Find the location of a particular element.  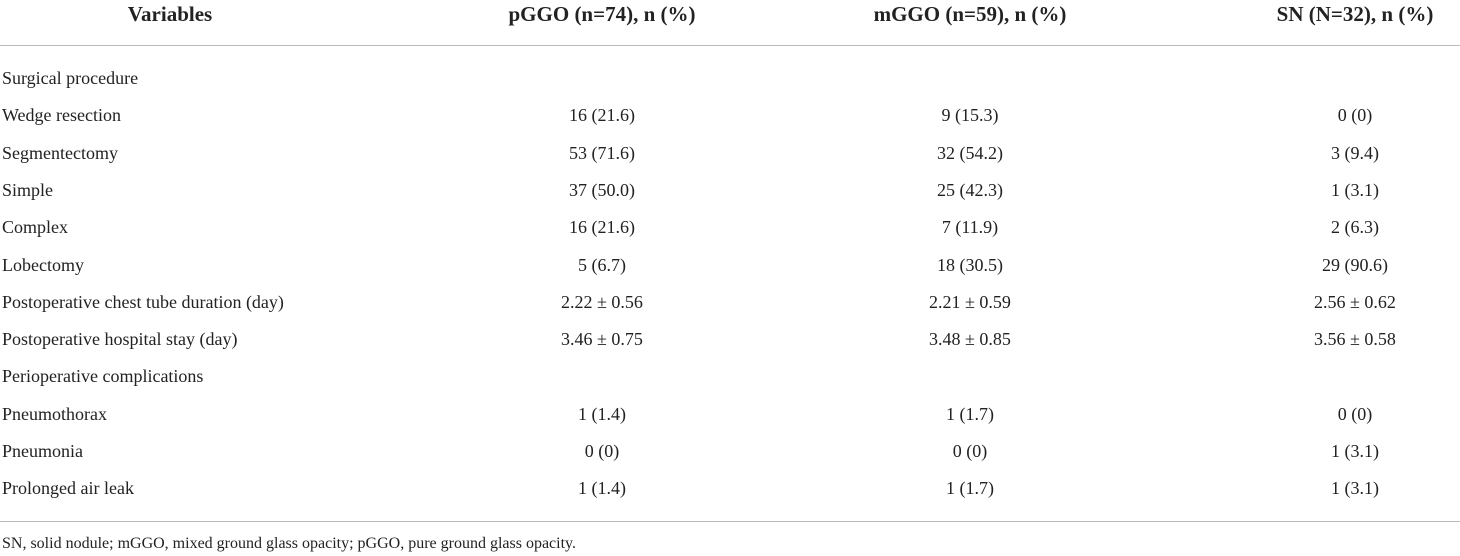

data-cell: 9 (15.3) is located at coordinates (970, 115).